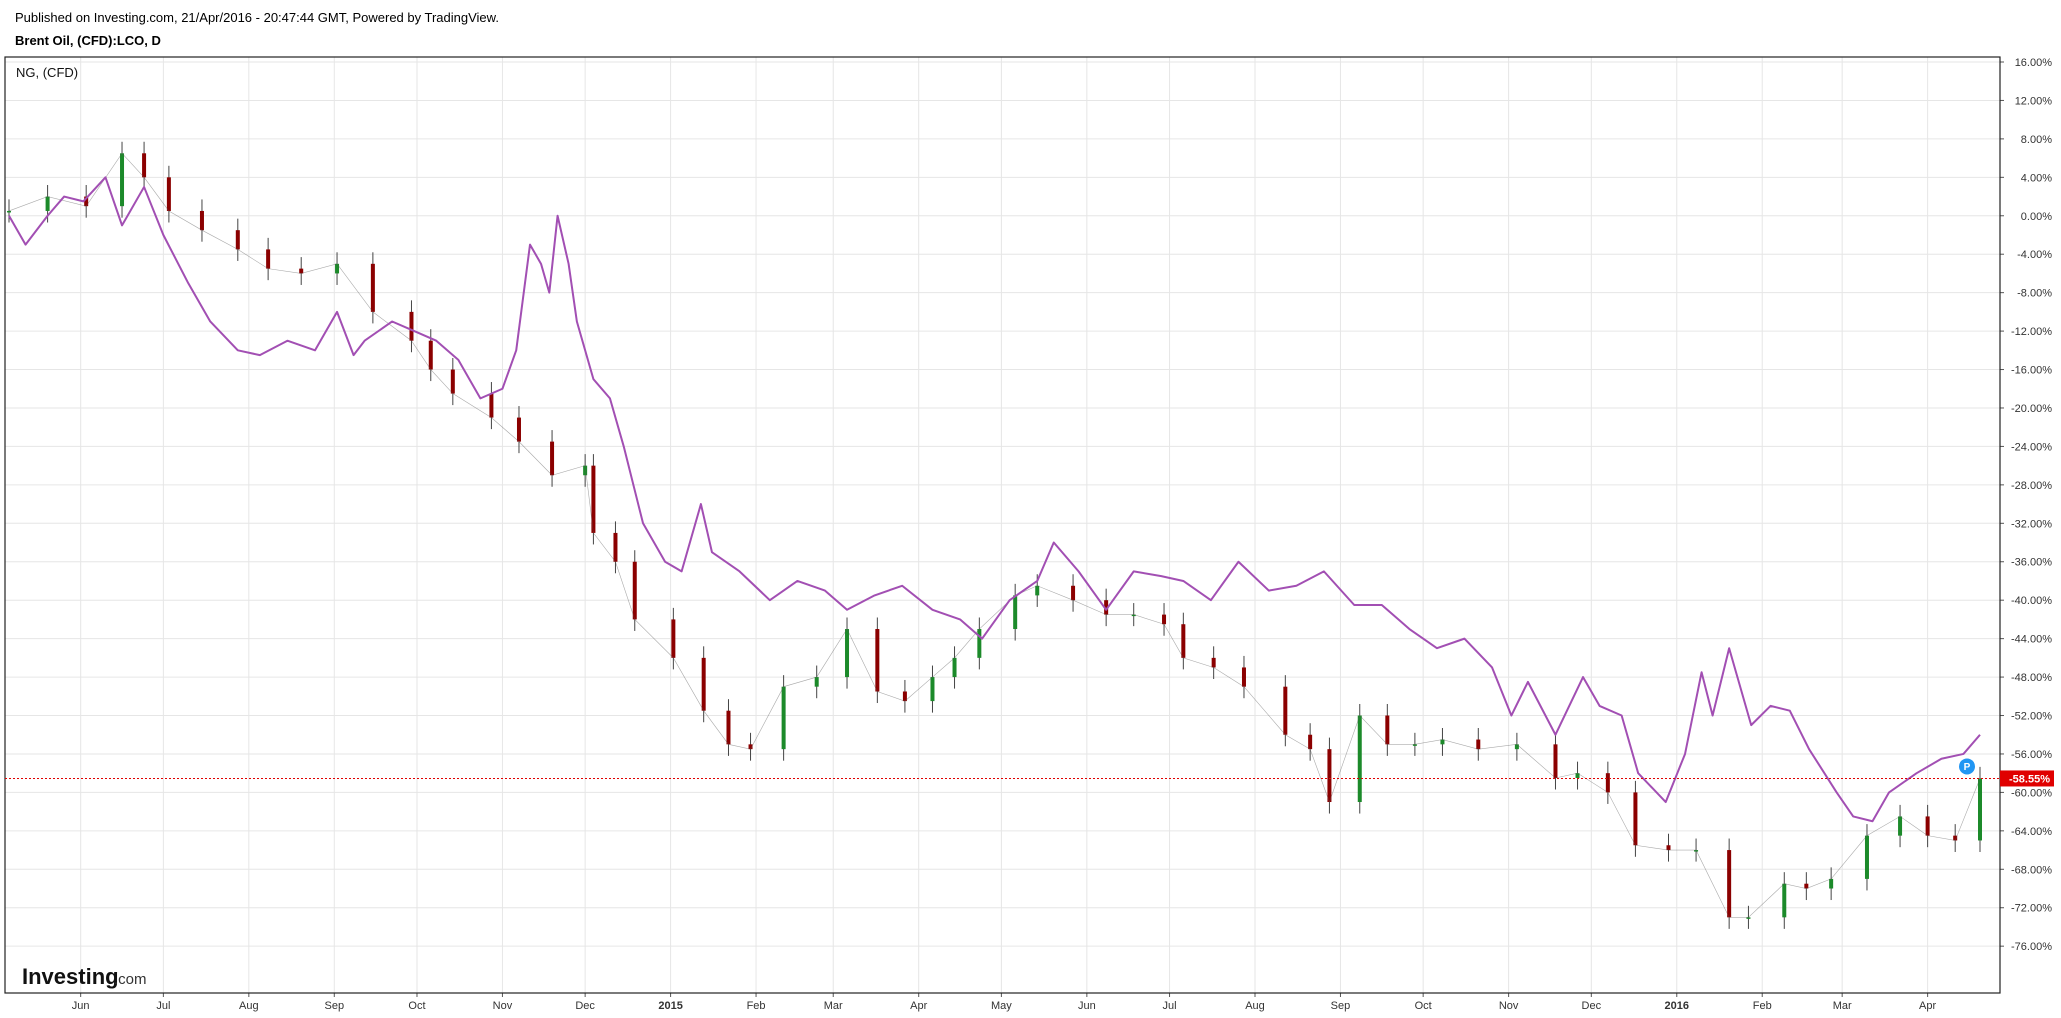 This screenshot has height=1018, width=2061. Describe the element at coordinates (2031, 717) in the screenshot. I see `y-tick-label: -52.00%` at that location.